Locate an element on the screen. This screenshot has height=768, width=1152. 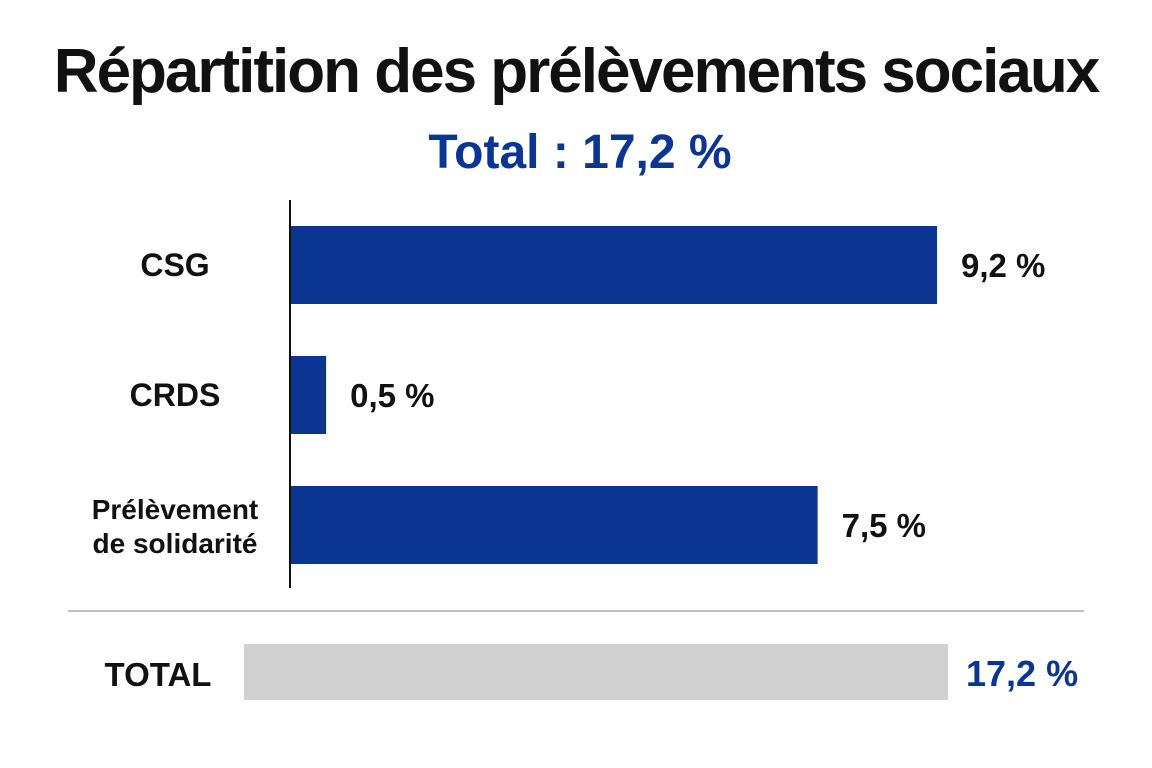
value-label-0: 9,2 % is located at coordinates (1003, 265).